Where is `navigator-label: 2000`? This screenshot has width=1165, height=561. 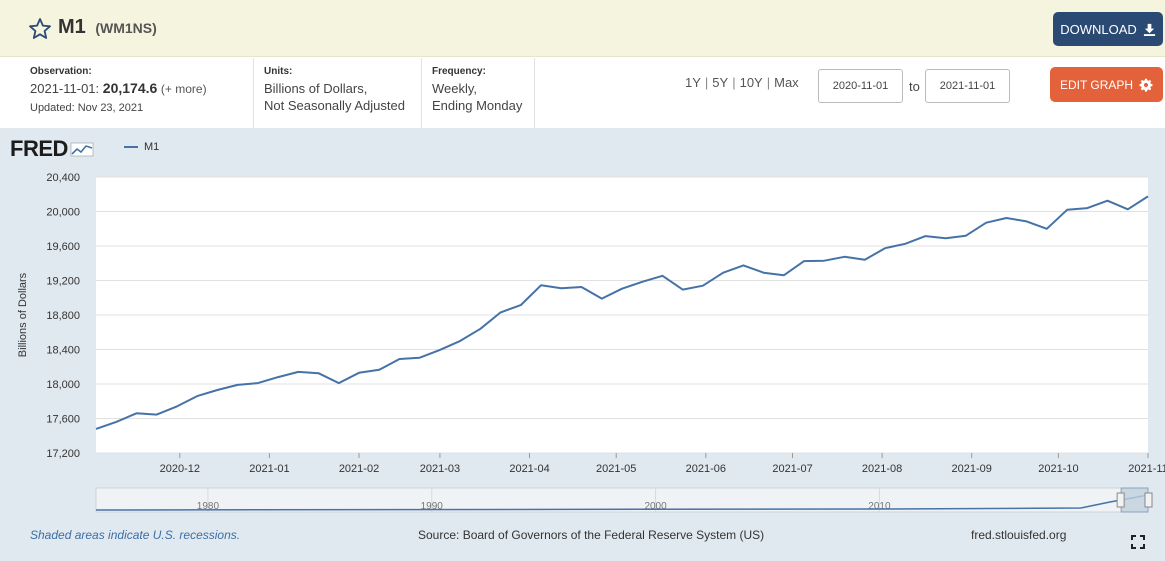 navigator-label: 2000 is located at coordinates (655, 506).